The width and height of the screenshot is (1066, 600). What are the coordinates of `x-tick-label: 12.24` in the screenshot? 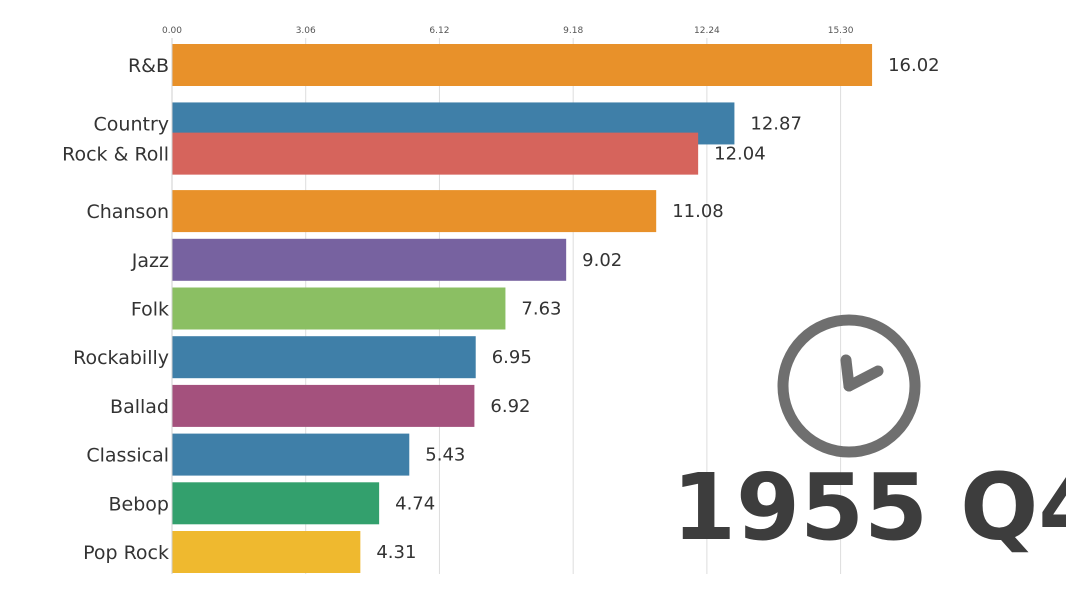 It's located at (707, 31).